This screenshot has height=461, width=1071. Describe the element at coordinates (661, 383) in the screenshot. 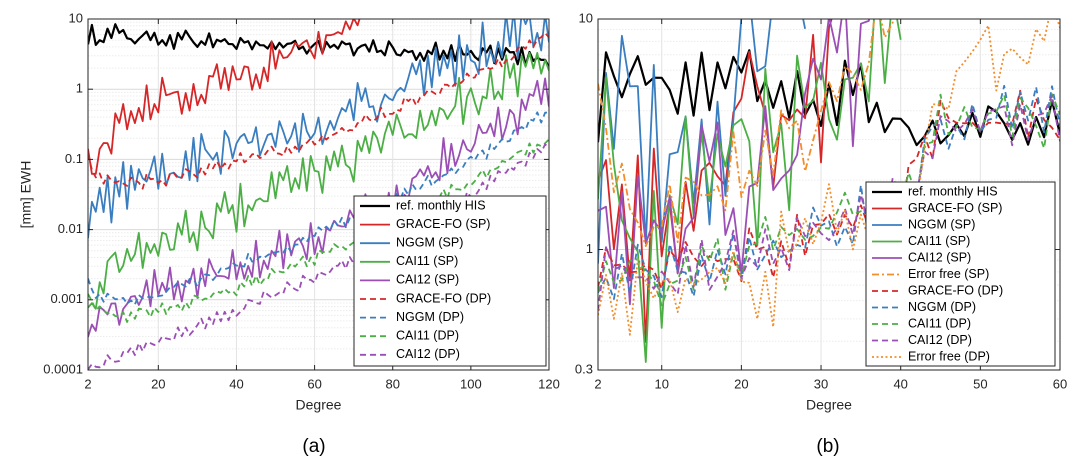

I see `x-tick-label: 10` at that location.